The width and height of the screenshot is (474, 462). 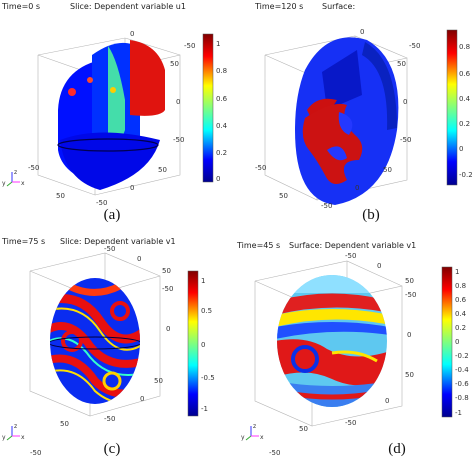 I want to click on axis-ticks-d: -50 0 50 -50 0 50 0 -50 50 -50, so click(x=342, y=354).